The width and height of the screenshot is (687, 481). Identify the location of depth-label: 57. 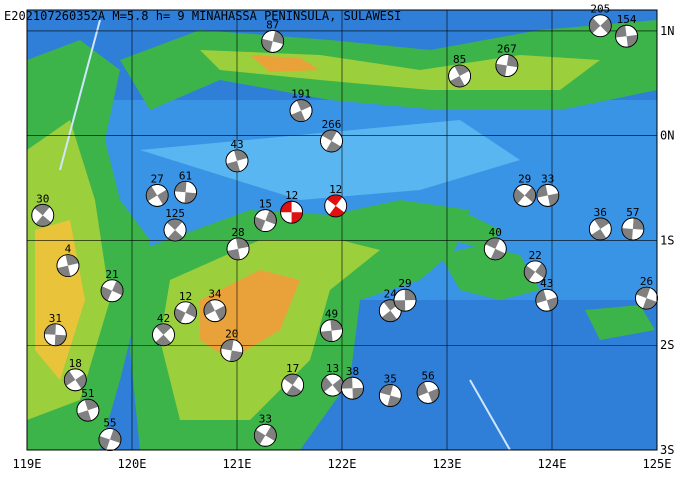
(632, 212).